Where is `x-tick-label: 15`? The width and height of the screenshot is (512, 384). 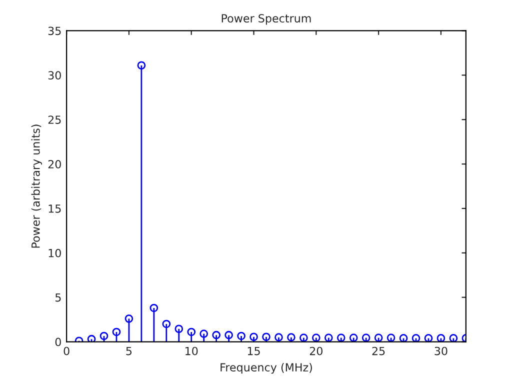
x-tick-label: 15 is located at coordinates (254, 351).